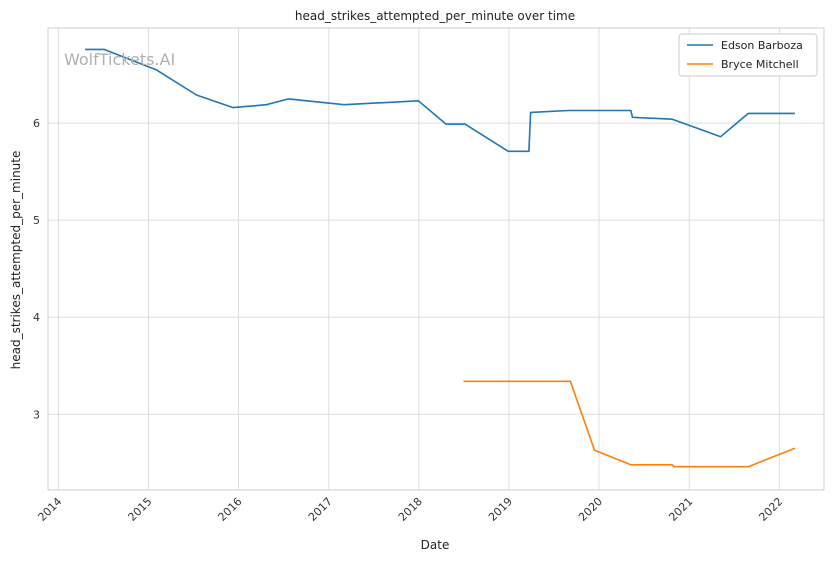 The height and width of the screenshot is (561, 832). What do you see at coordinates (230, 509) in the screenshot?
I see `x-tick-label: 2016` at bounding box center [230, 509].